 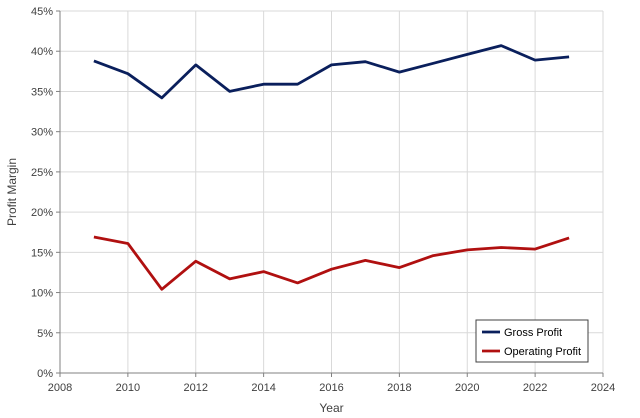 I want to click on y-tick-label: 20%, so click(x=42, y=213).